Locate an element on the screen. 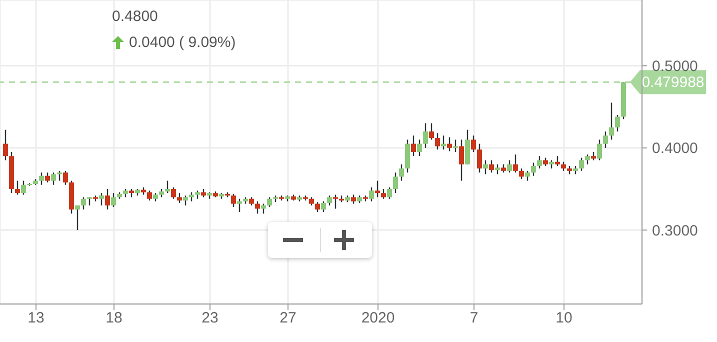 The height and width of the screenshot is (342, 717). annotation: 0.0400 ( 9.09%) is located at coordinates (182, 42).